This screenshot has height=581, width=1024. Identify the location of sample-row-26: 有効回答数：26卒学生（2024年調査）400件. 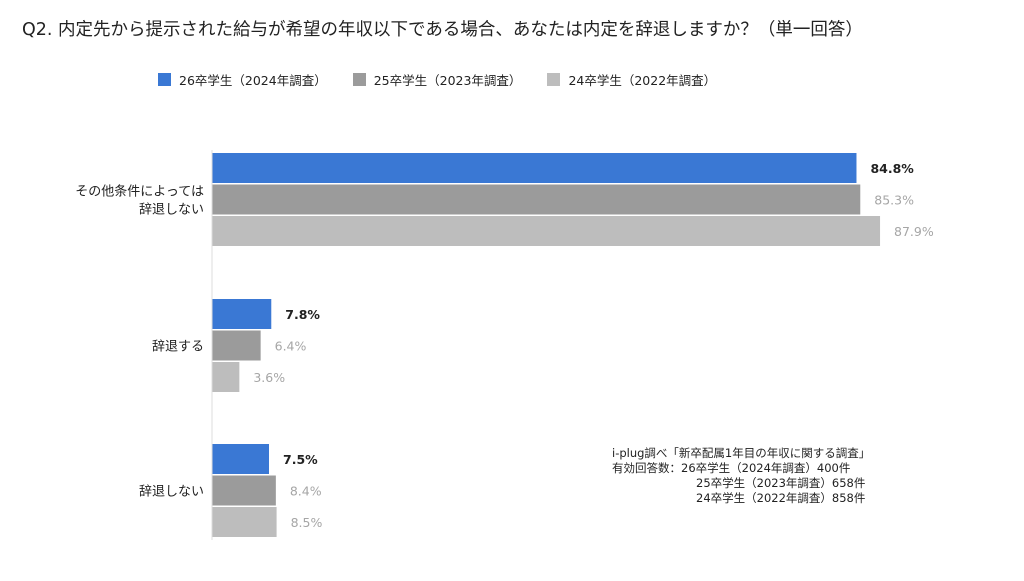
(741, 468).